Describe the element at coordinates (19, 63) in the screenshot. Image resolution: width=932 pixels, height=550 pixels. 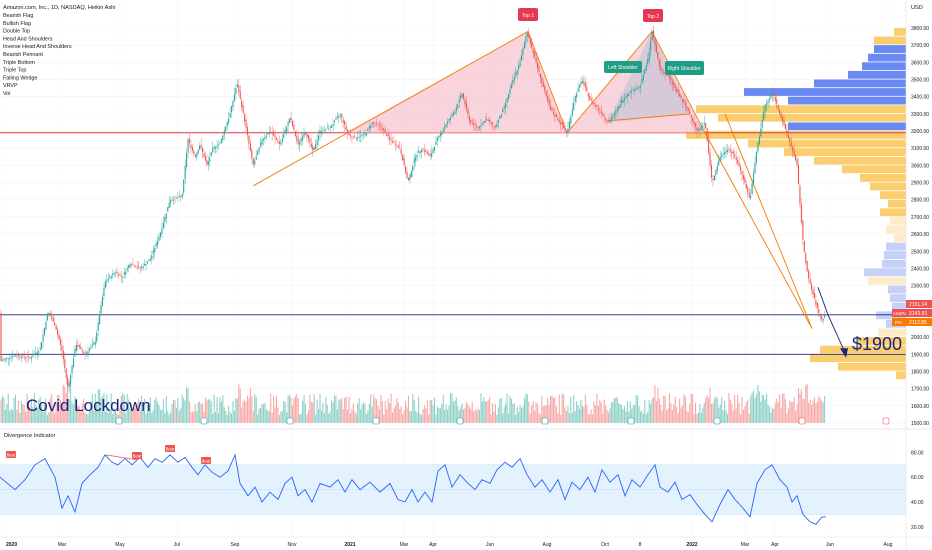
I see `indicator-legend-item: Triple Bottom` at that location.